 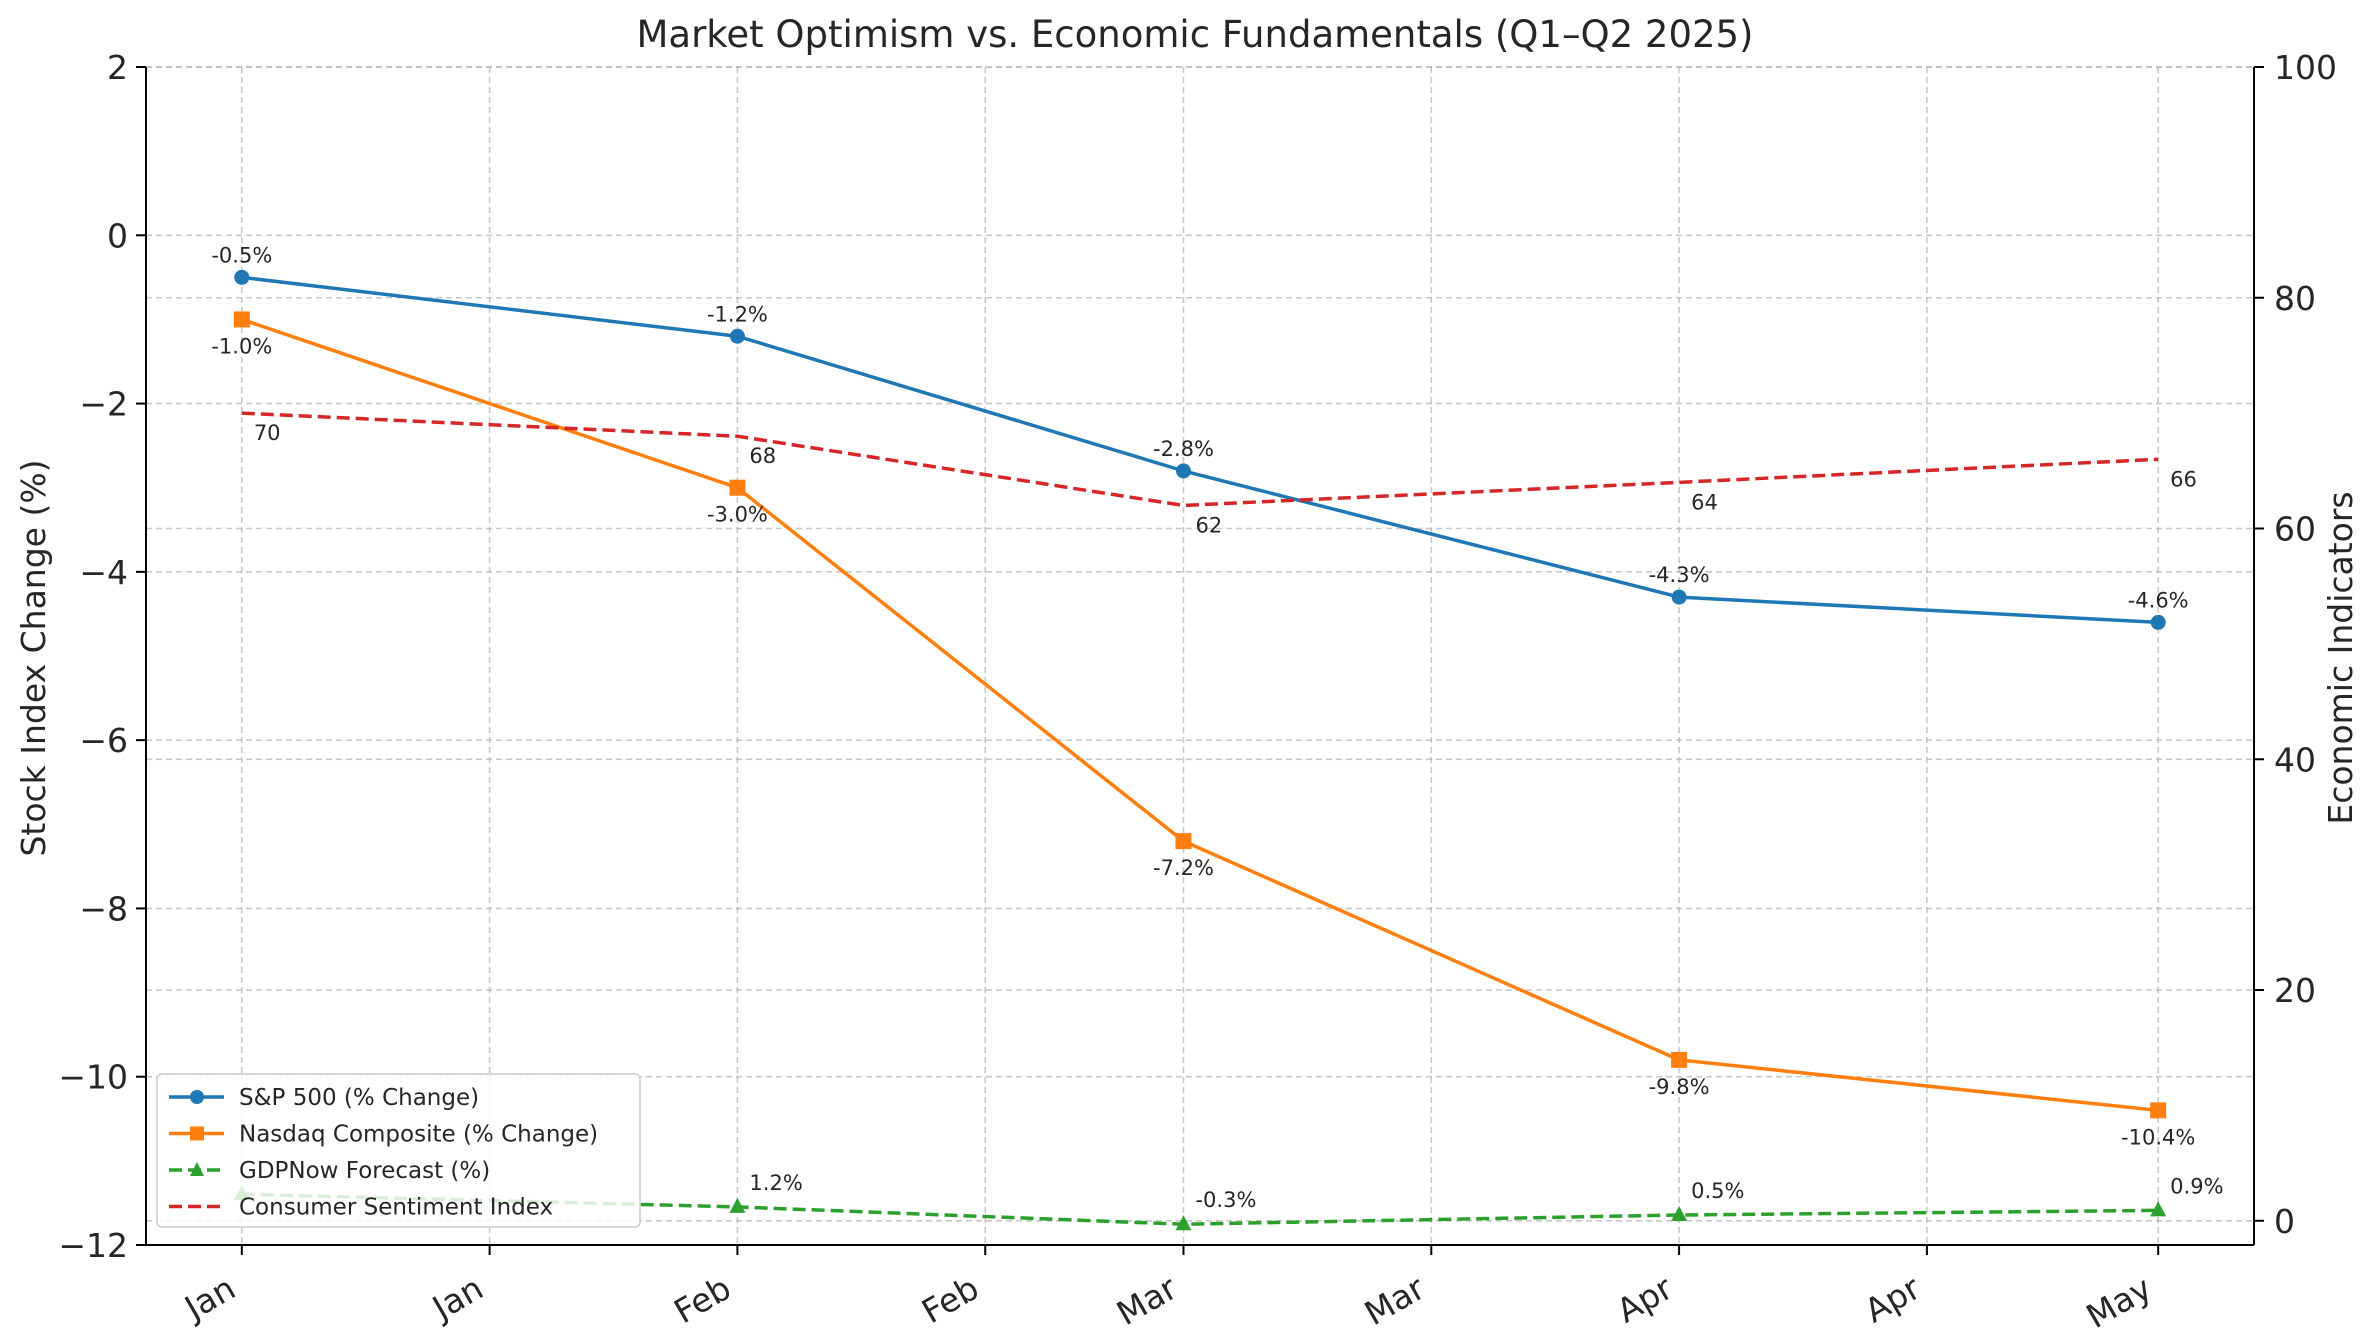 I want to click on y-tick-label: 2, so click(x=117, y=67).